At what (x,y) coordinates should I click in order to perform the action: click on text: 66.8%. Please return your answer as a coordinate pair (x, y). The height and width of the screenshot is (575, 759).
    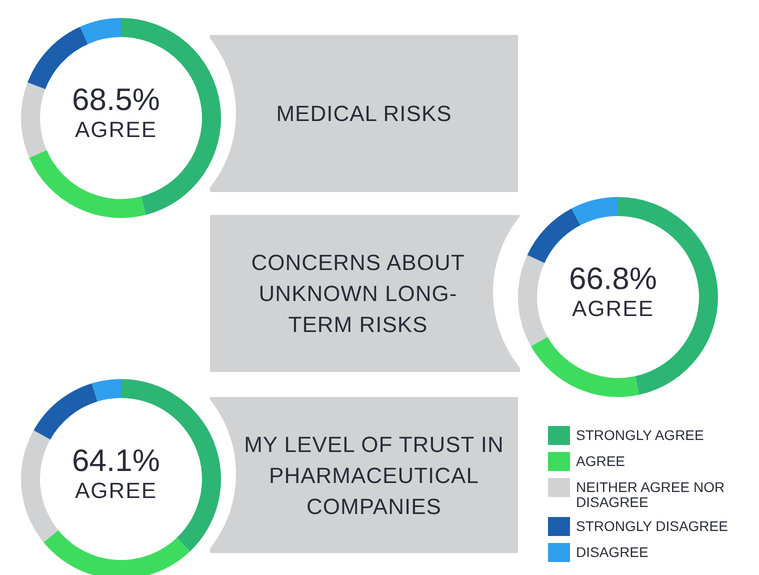
    Looking at the image, I should click on (613, 278).